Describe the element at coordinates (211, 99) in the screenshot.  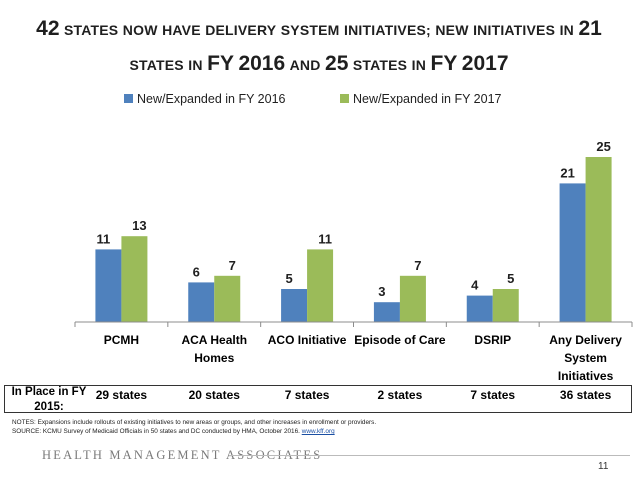
I see `legend-label: New/Expanded in FY 2016` at that location.